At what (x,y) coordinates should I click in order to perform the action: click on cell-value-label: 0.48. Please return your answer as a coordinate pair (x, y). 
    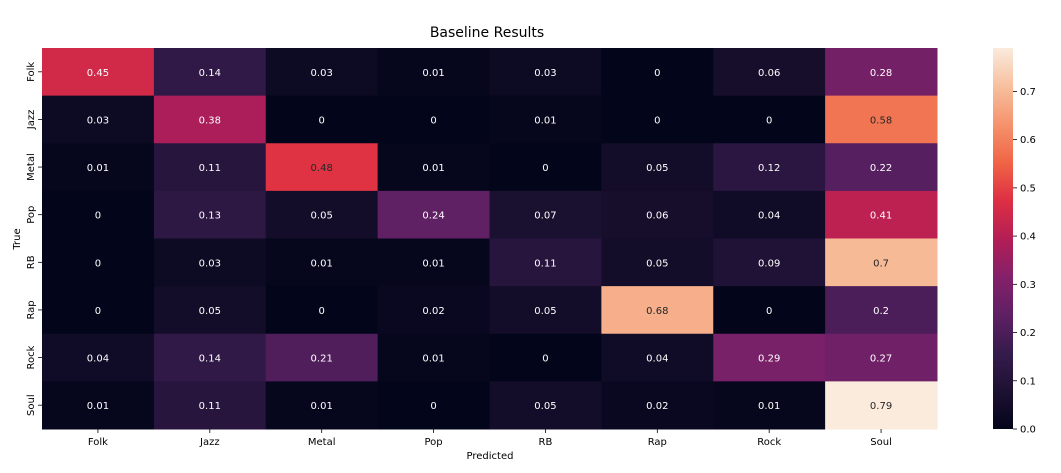
    Looking at the image, I should click on (322, 168).